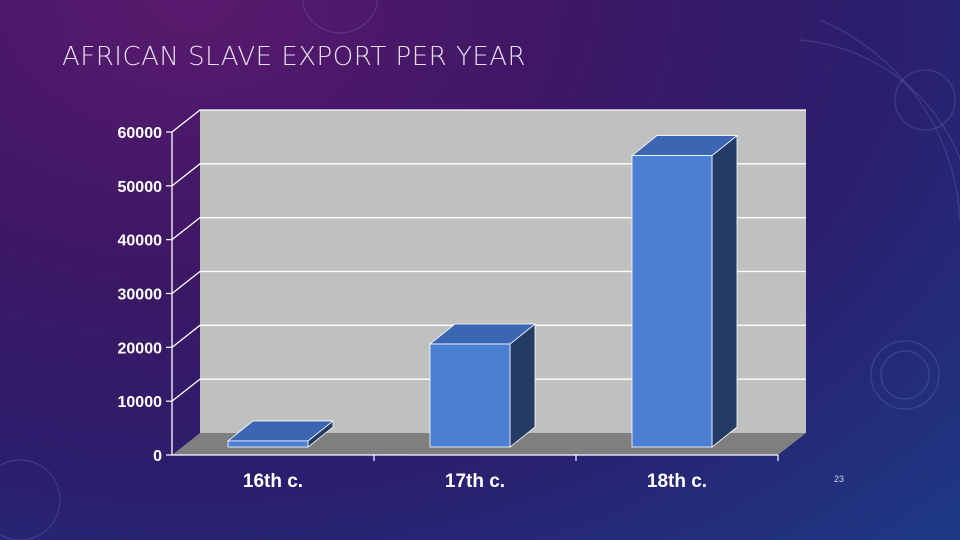  I want to click on x-tick-label: 17th c., so click(475, 481).